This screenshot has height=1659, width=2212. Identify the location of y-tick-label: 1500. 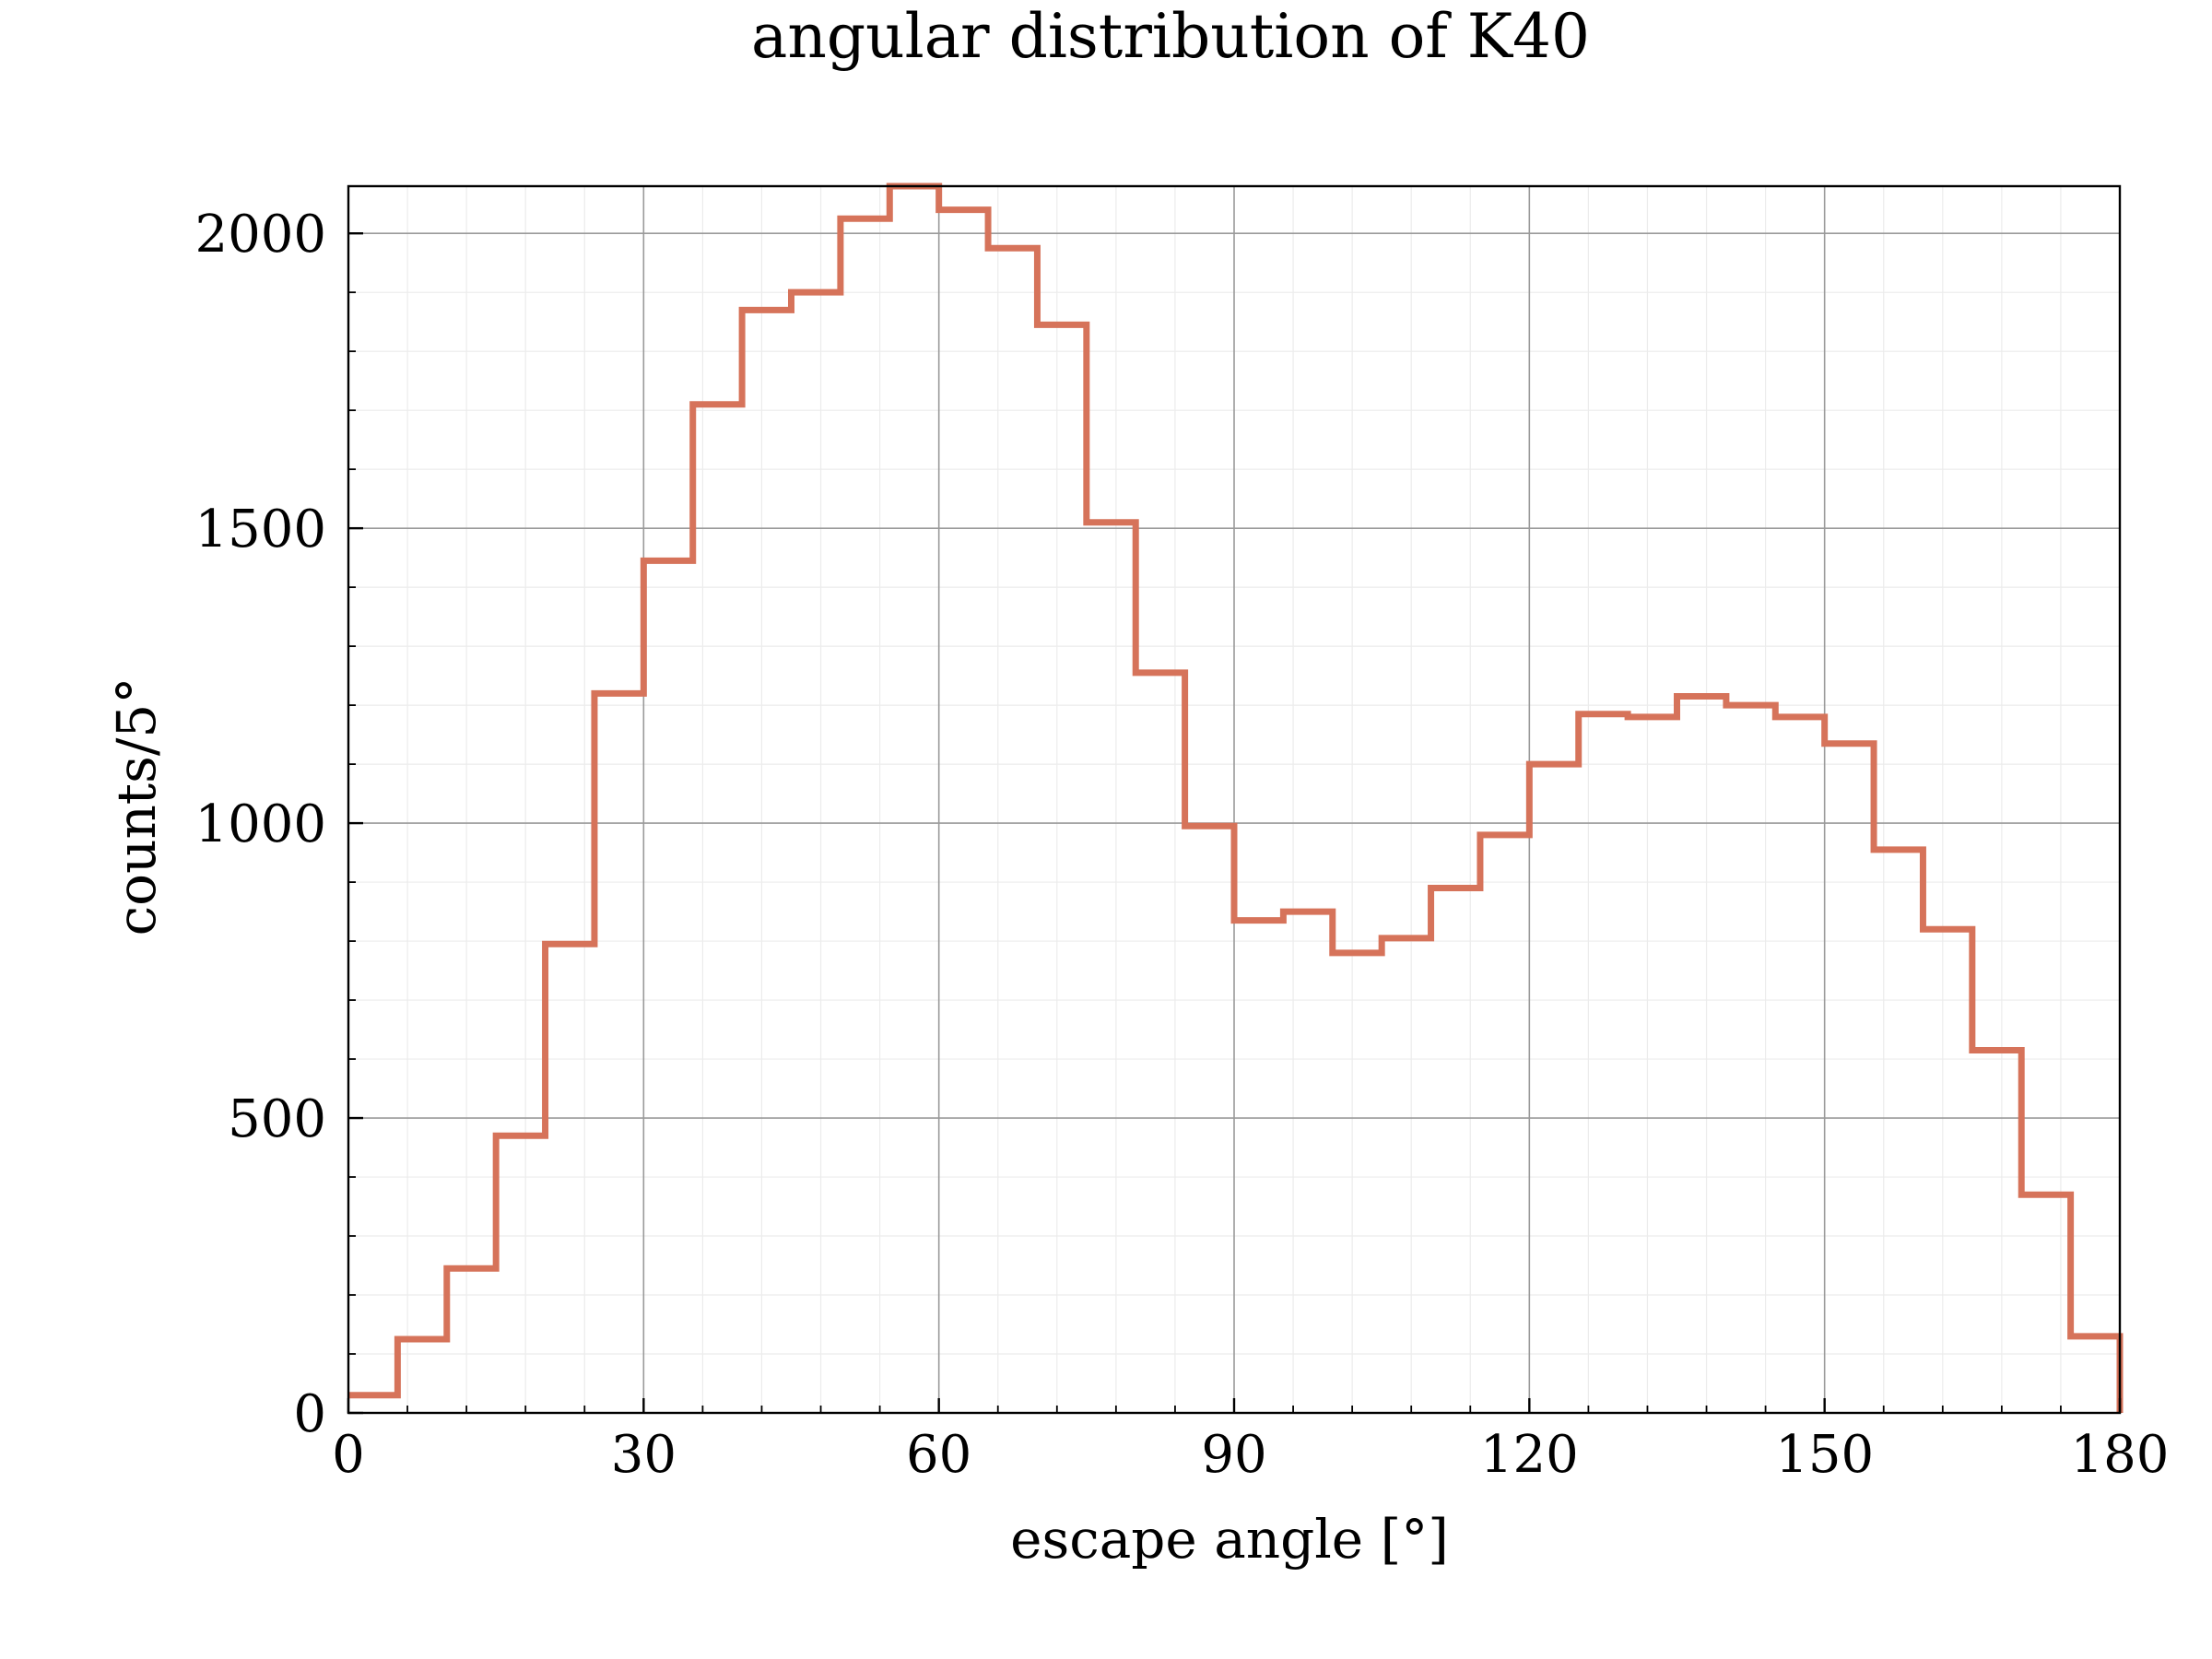
(260, 529).